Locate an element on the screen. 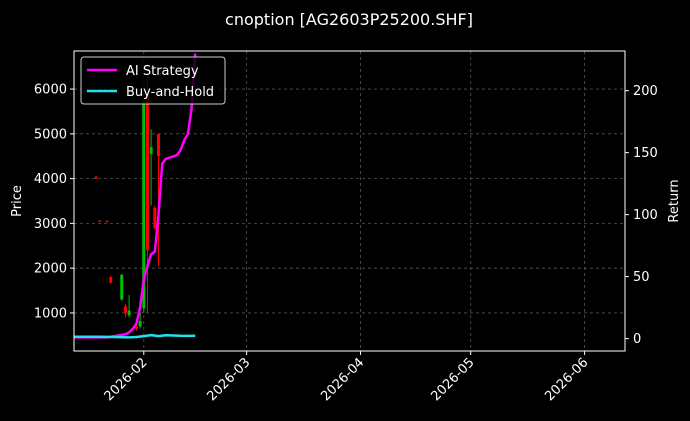  y-left-tick-label: 4000 is located at coordinates (50, 179).